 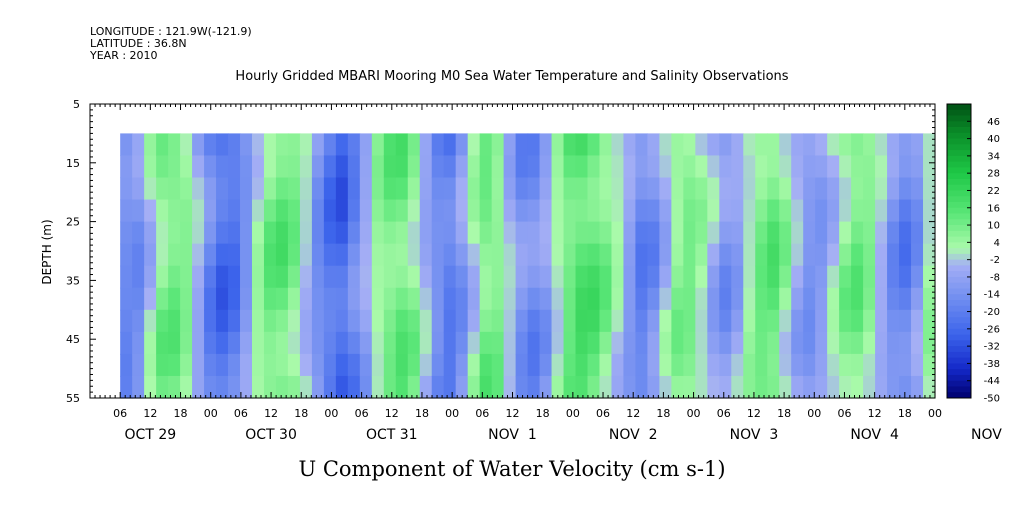 I want to click on colorbar-label: -26, so click(x=992, y=329).